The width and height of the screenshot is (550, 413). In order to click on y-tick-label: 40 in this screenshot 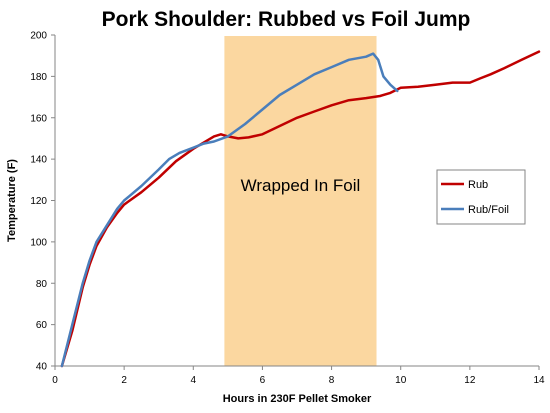, I will do `click(42, 367)`.